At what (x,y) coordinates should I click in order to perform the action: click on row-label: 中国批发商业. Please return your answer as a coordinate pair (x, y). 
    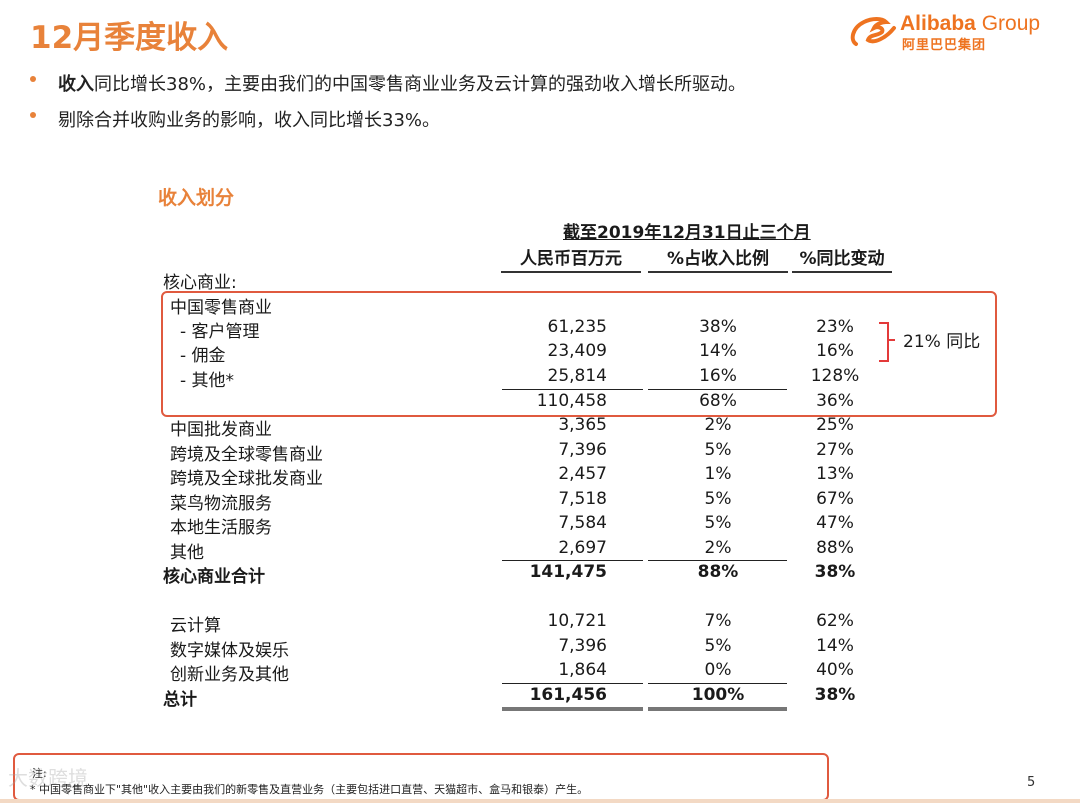
    Looking at the image, I should click on (221, 430).